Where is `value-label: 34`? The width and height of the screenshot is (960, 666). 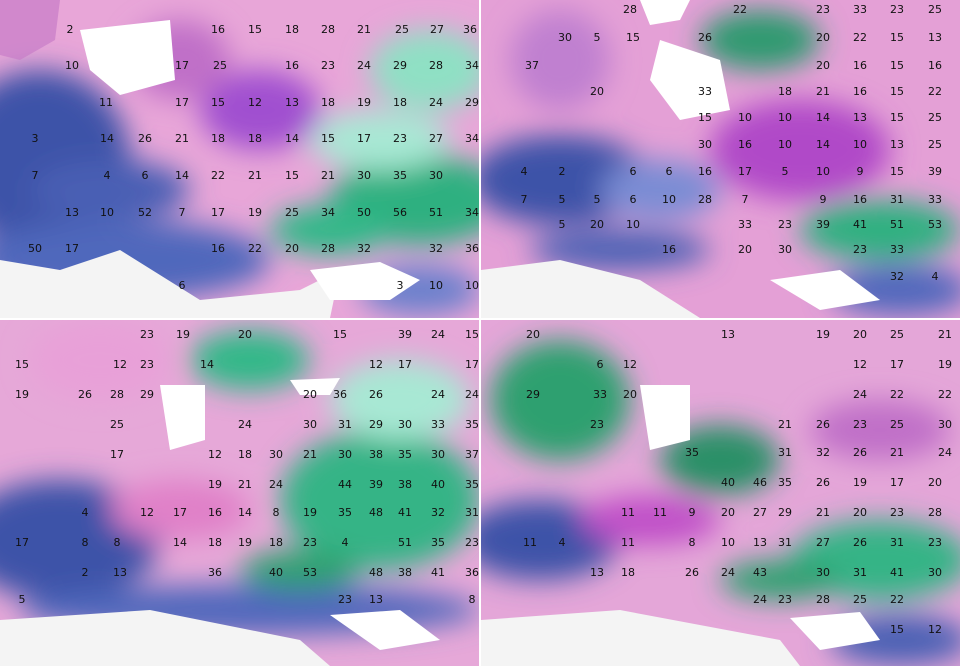
value-label: 34 is located at coordinates (328, 212).